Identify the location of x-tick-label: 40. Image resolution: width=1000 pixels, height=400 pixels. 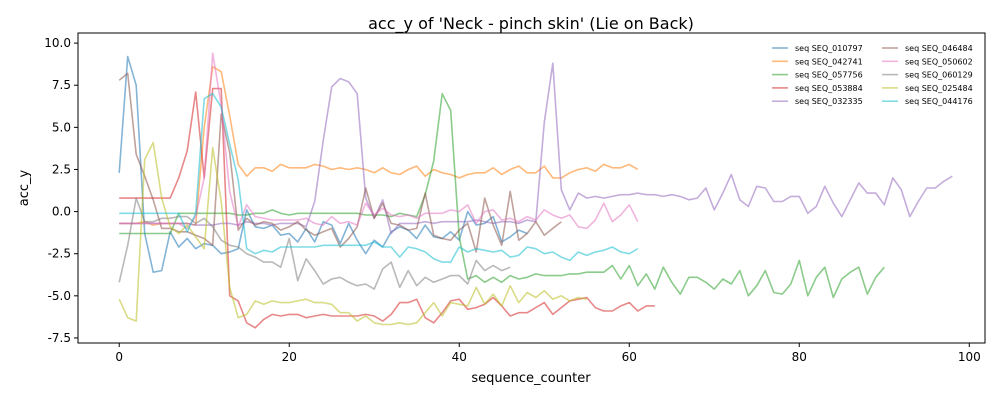
(459, 357).